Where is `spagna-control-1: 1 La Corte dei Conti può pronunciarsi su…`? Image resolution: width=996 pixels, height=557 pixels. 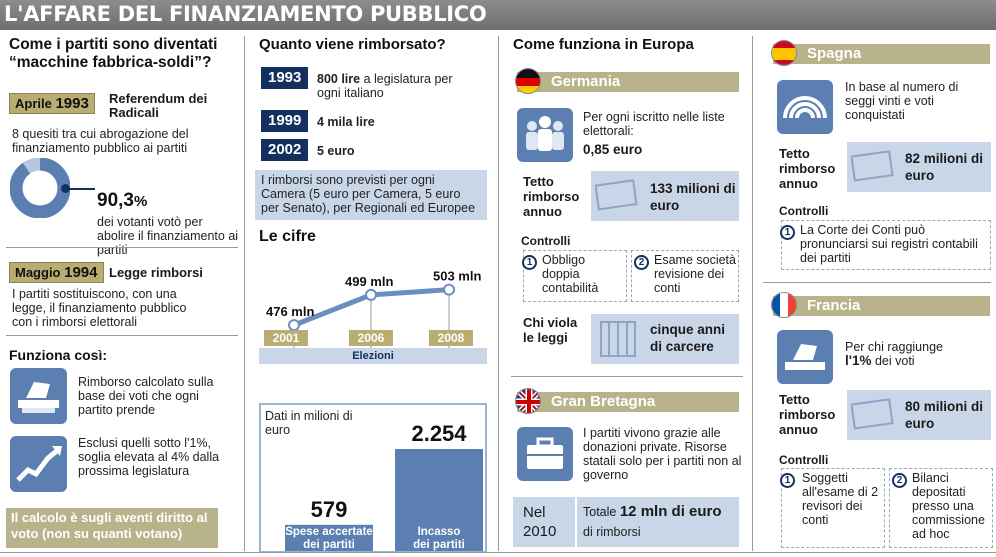
spagna-control-1: 1 La Corte dei Conti può pronunciarsi su… is located at coordinates (885, 245).